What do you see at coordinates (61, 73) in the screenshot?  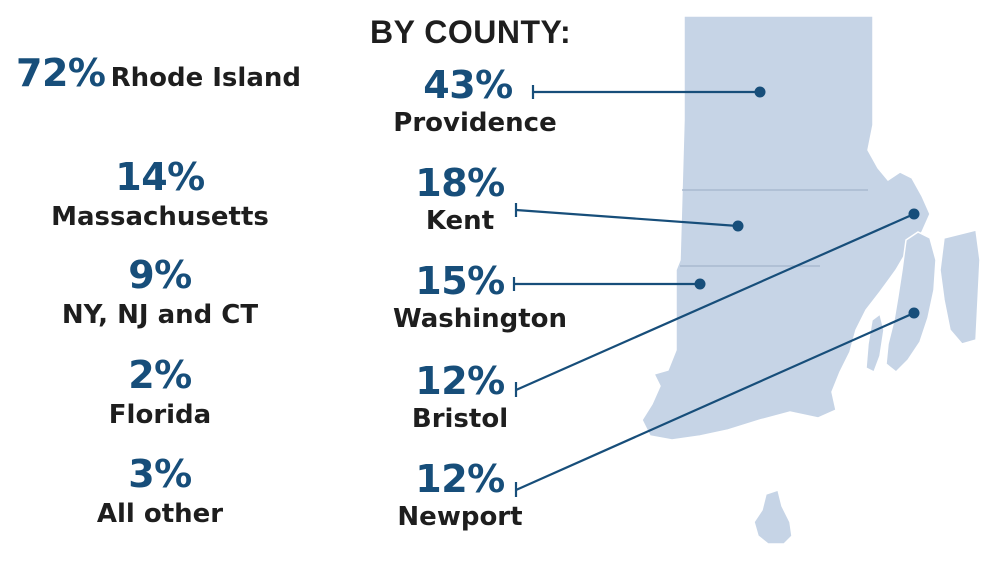 I see `percent-rhode-island: 72%` at bounding box center [61, 73].